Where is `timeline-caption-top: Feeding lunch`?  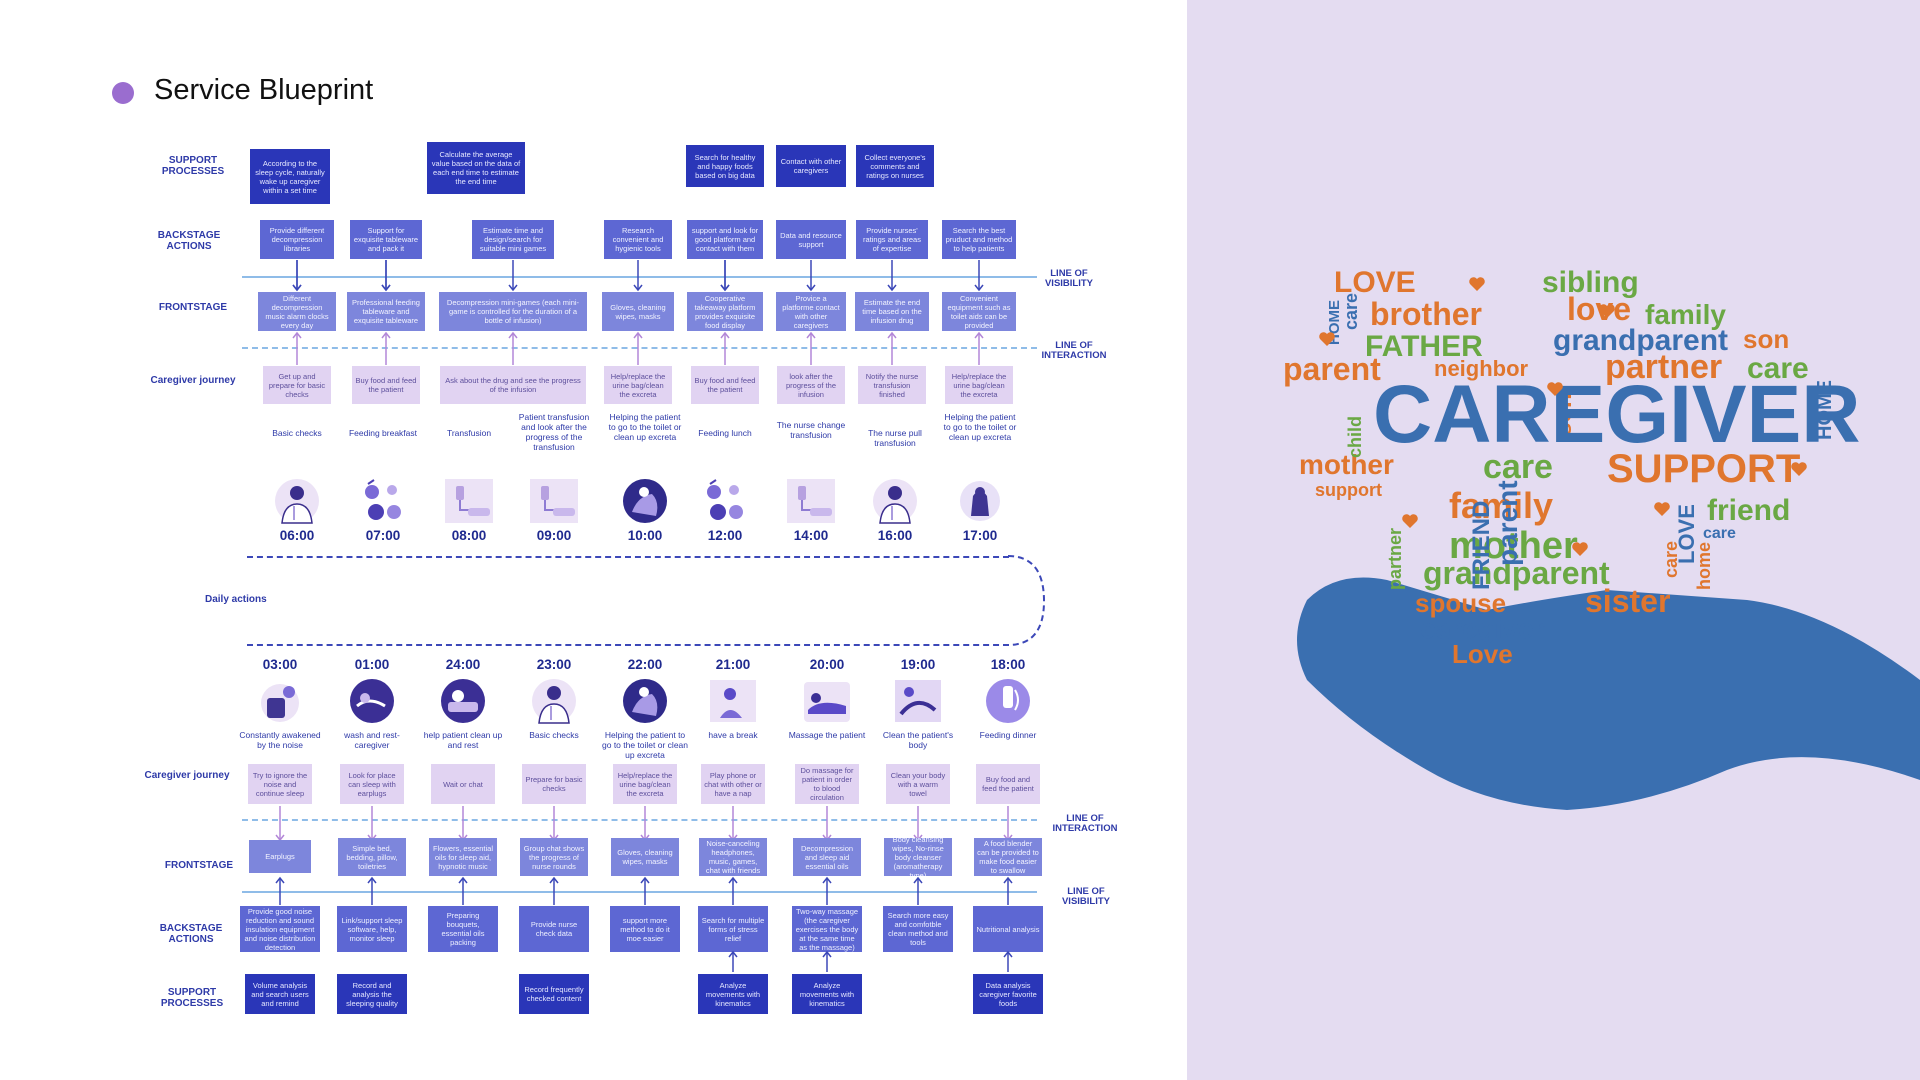
timeline-caption-top: Feeding lunch is located at coordinates (725, 433).